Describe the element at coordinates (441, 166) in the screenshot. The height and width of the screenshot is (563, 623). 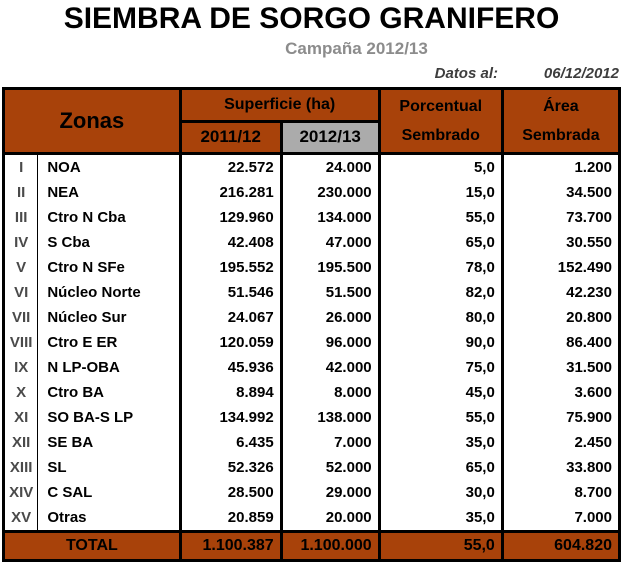
I see `porcentual-sembrado-cell: 5,0` at that location.